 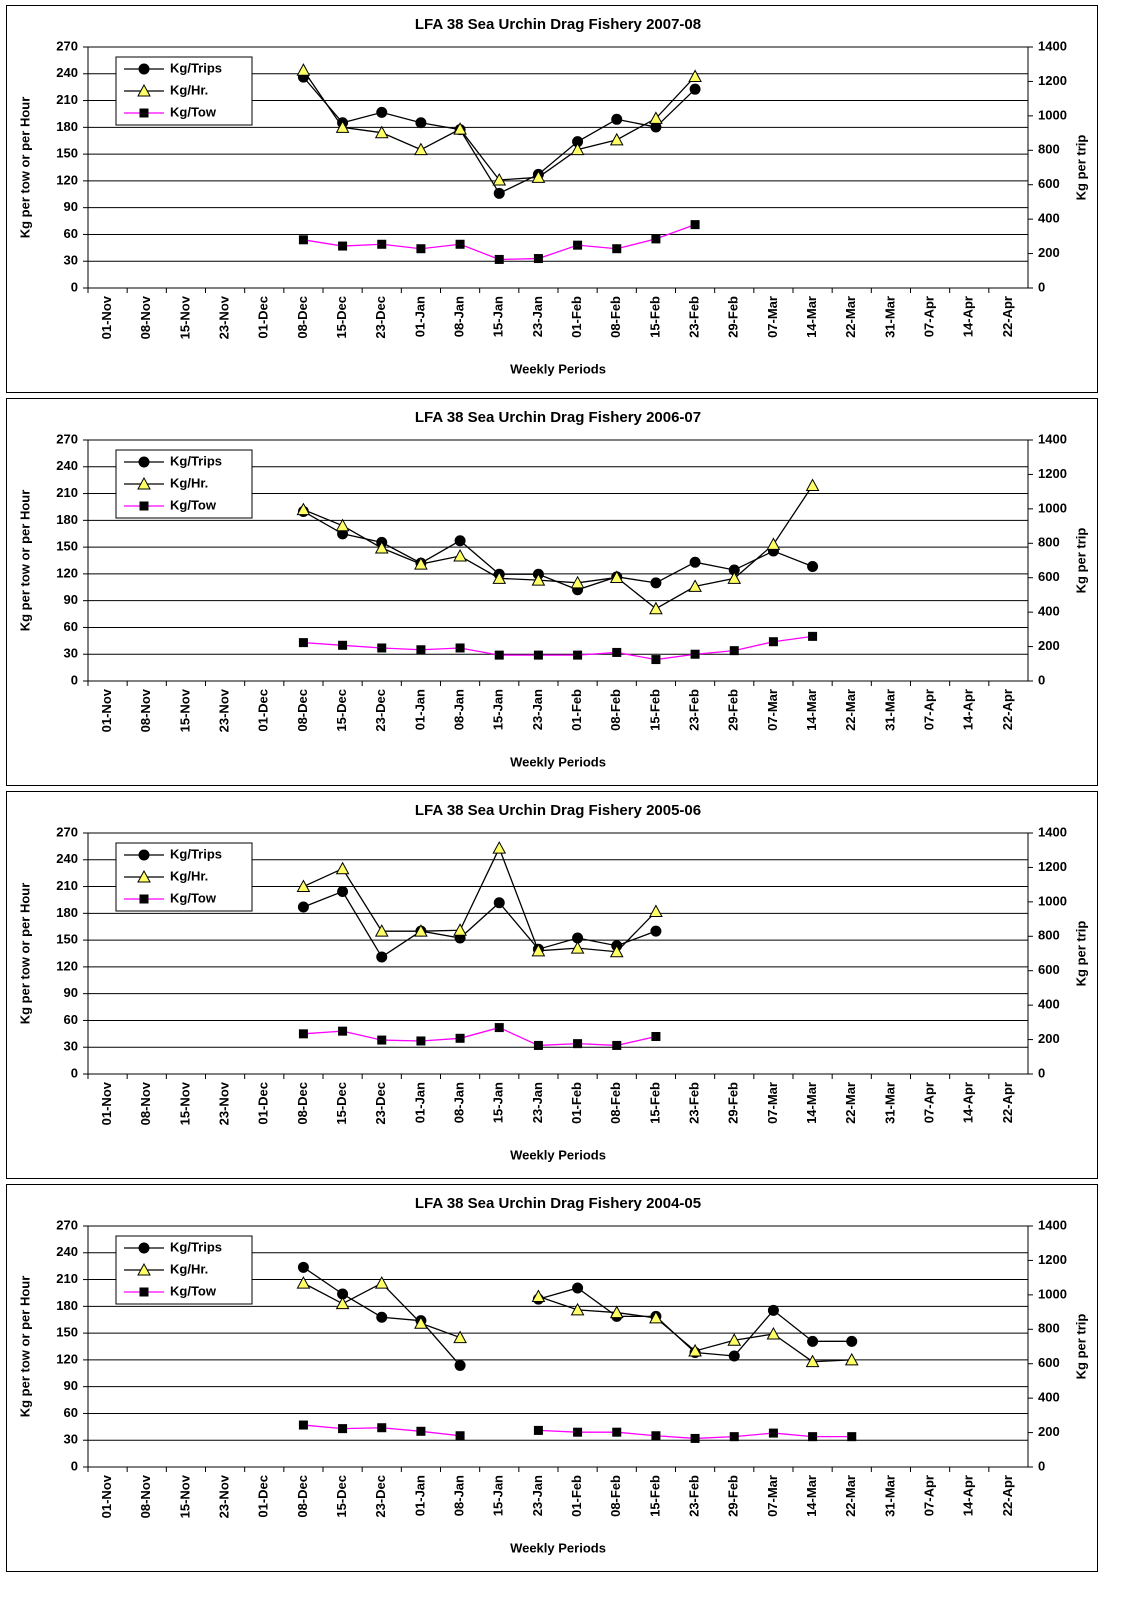 What do you see at coordinates (71, 1019) in the screenshot?
I see `y-tick-label: 60` at bounding box center [71, 1019].